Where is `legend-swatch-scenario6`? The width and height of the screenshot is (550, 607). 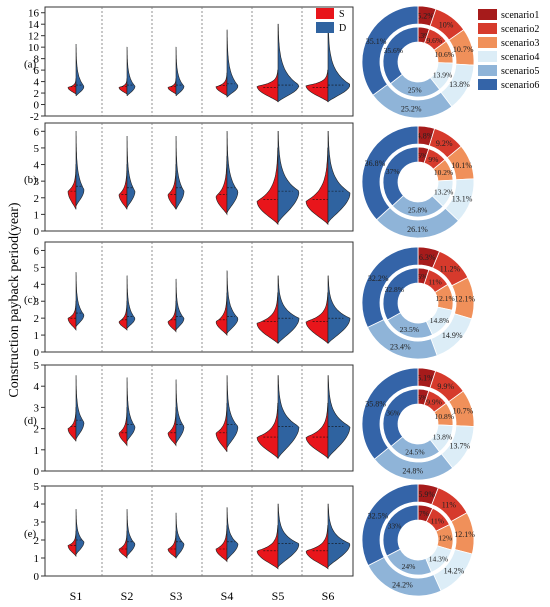
legend-swatch-scenario6 is located at coordinates (487, 84).